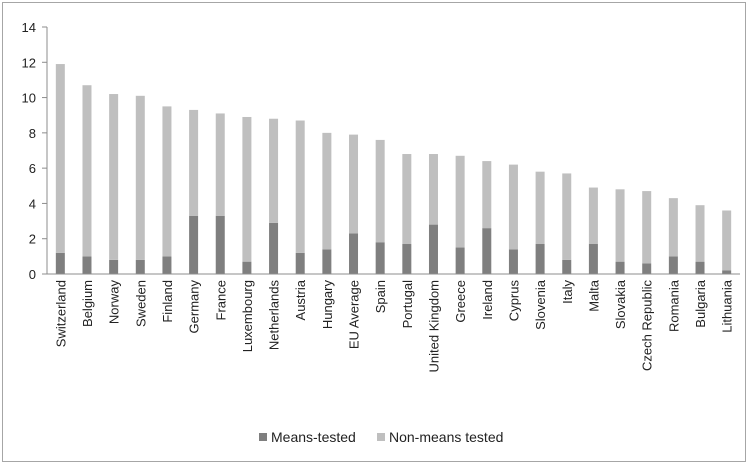 The width and height of the screenshot is (750, 466). I want to click on y-tick-label: 0, so click(32, 274).